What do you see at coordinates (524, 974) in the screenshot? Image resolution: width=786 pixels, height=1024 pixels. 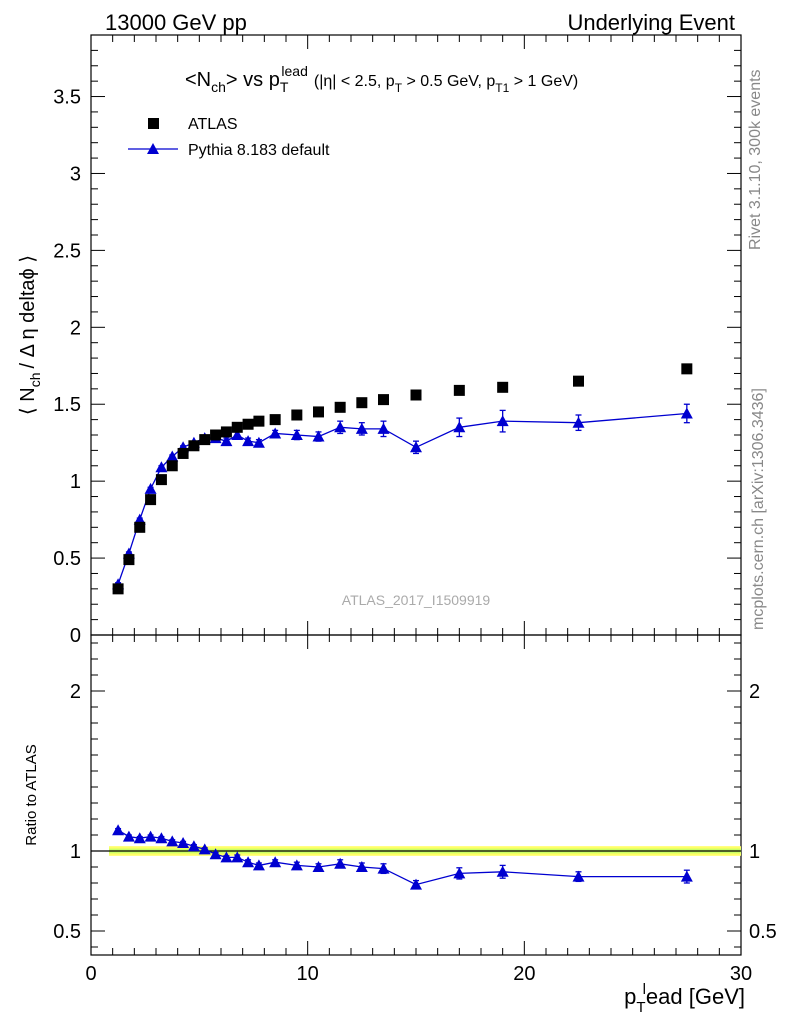 I see `ratio-x-tick-label: 20` at bounding box center [524, 974].